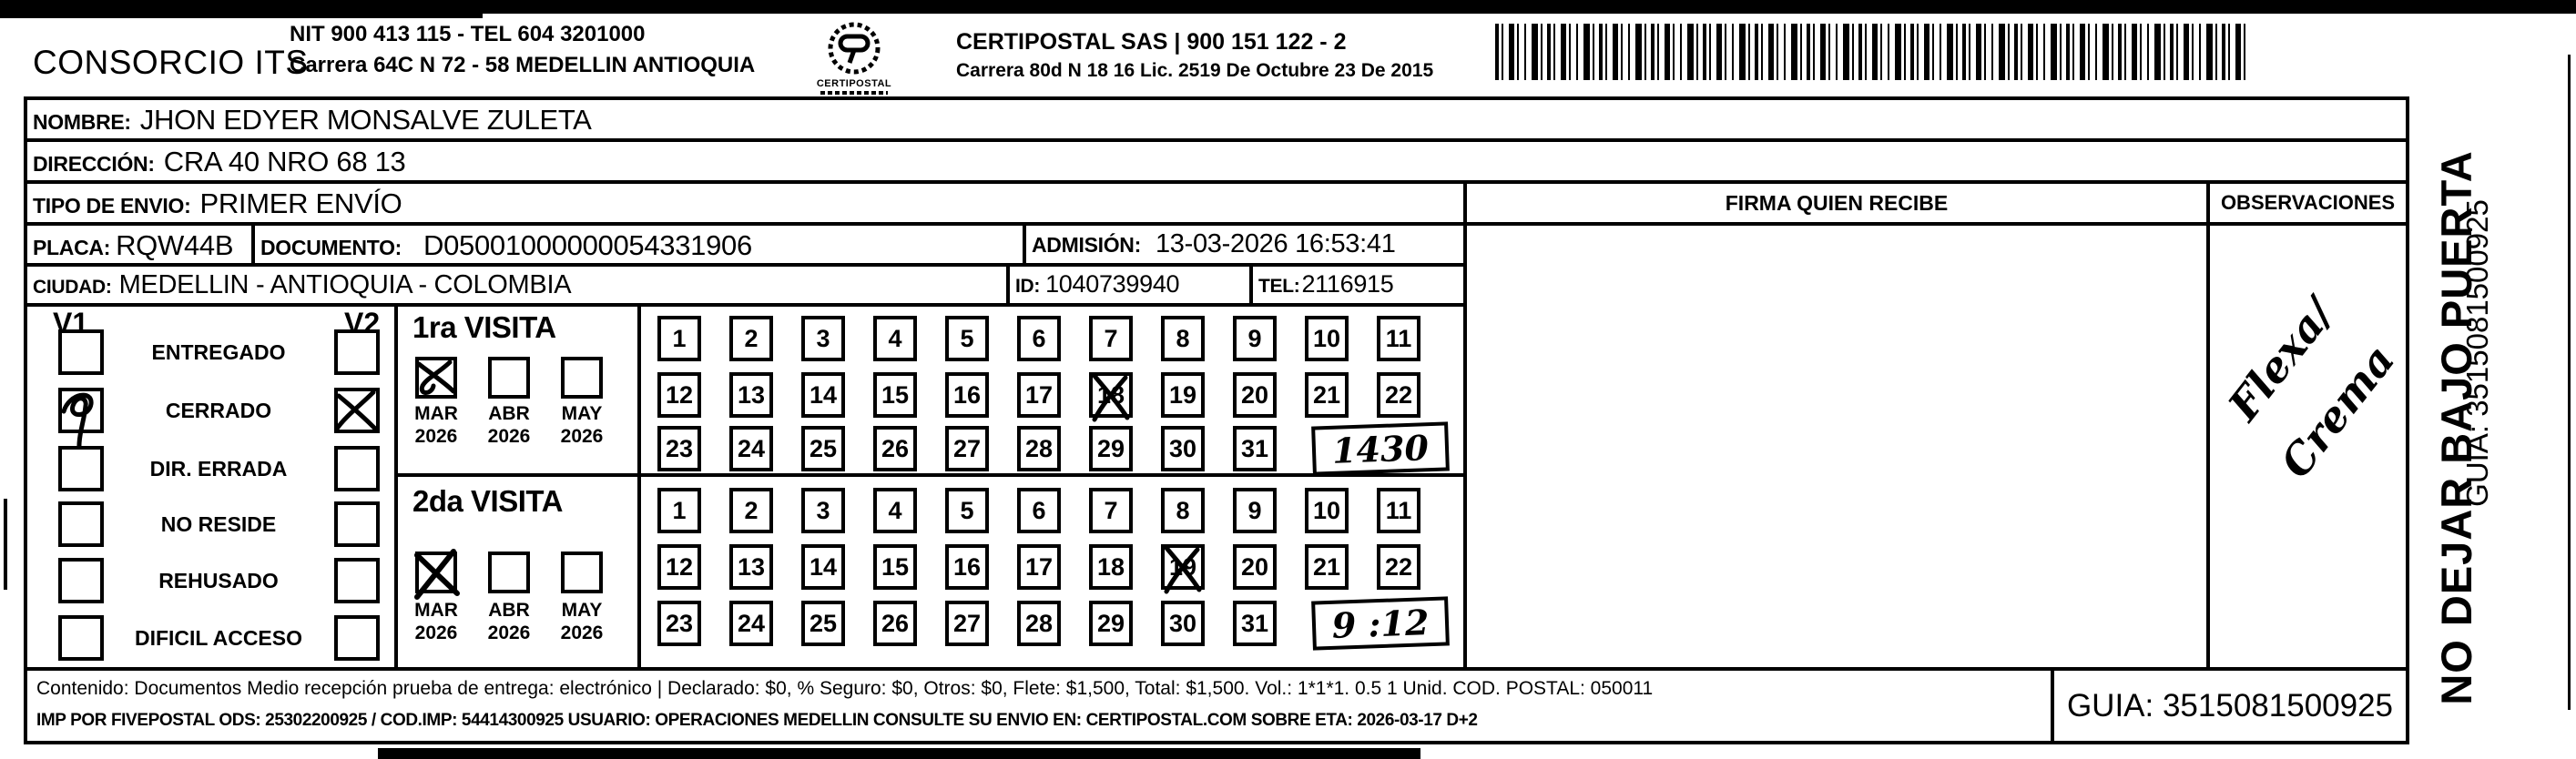  Describe the element at coordinates (967, 624) in the screenshot. I see `day-box-27: 27` at that location.